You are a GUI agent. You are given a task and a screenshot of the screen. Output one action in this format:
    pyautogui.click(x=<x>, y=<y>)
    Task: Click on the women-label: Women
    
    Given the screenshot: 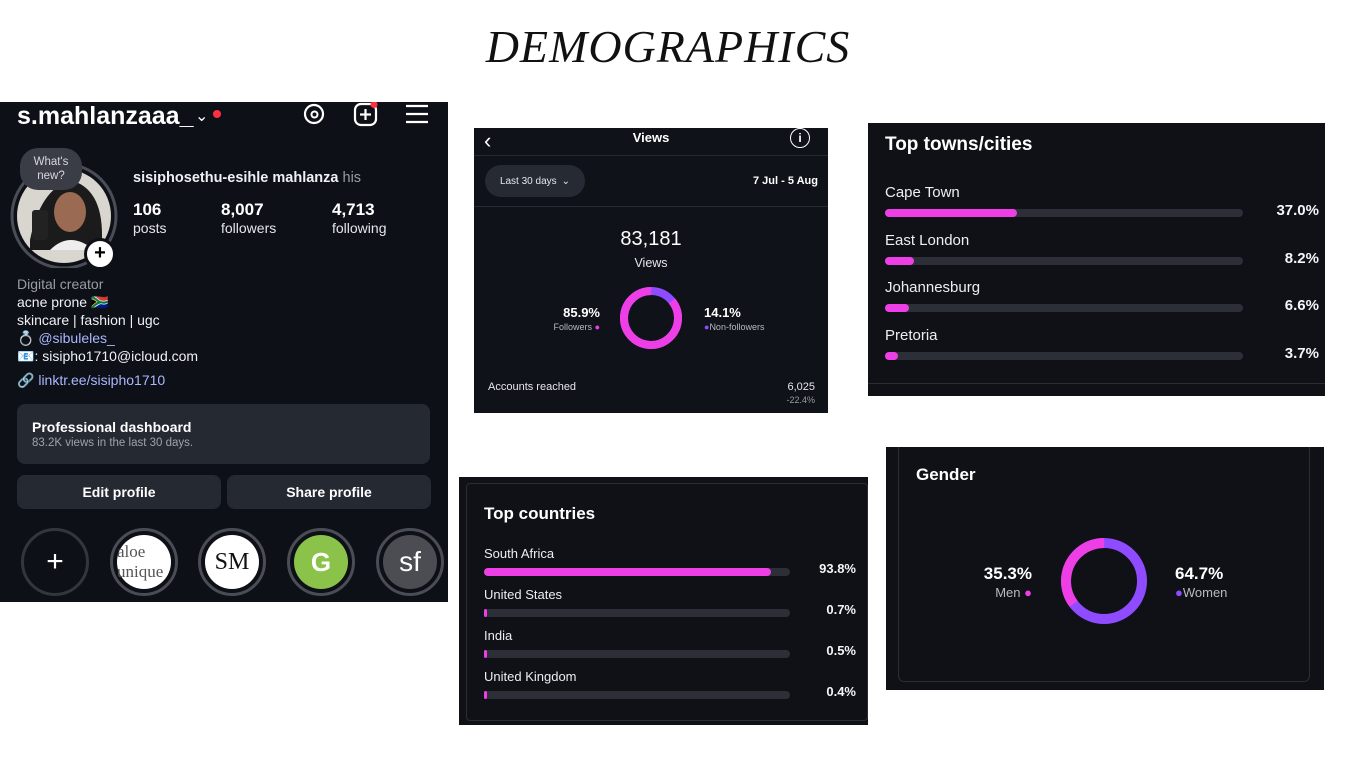 What is the action you would take?
    pyautogui.click(x=1205, y=592)
    